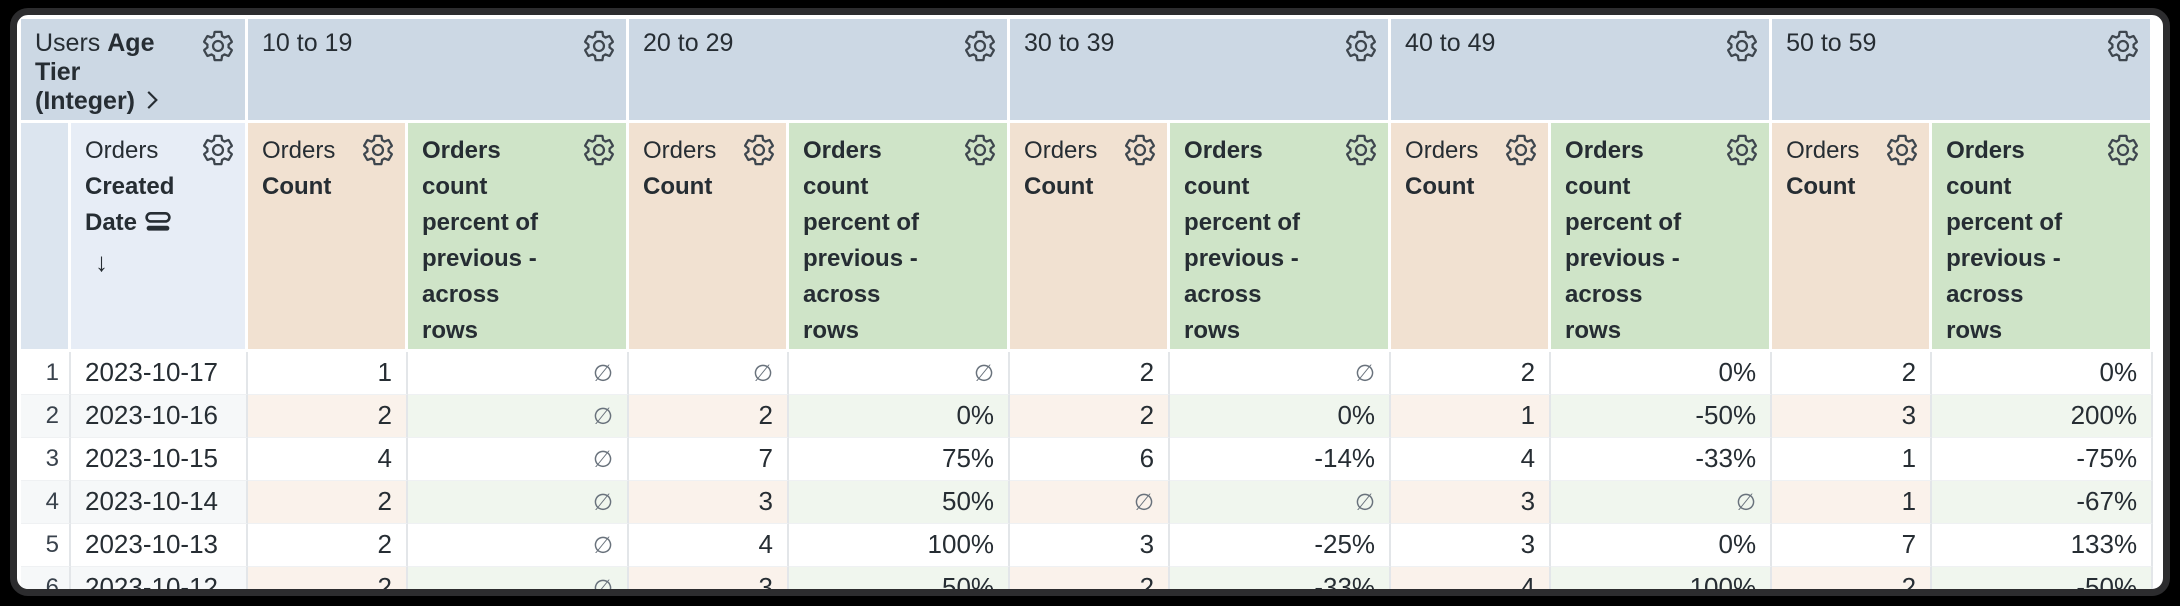 Image resolution: width=2180 pixels, height=606 pixels. What do you see at coordinates (2043, 459) in the screenshot?
I see `orders-count-percent-cell: -75%` at bounding box center [2043, 459].